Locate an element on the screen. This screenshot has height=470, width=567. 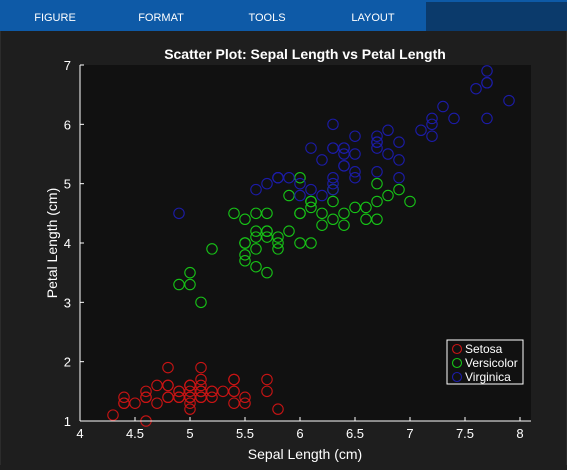
legend-label-virginica: Virginica is located at coordinates (488, 377).